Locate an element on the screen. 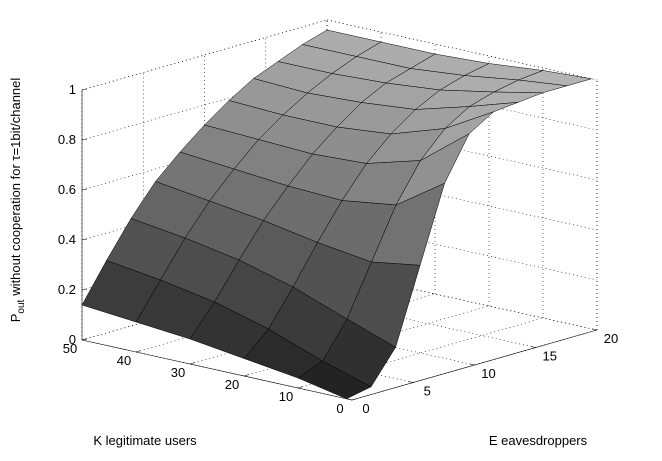  z-tick-label: 0.4 is located at coordinates (67, 239).